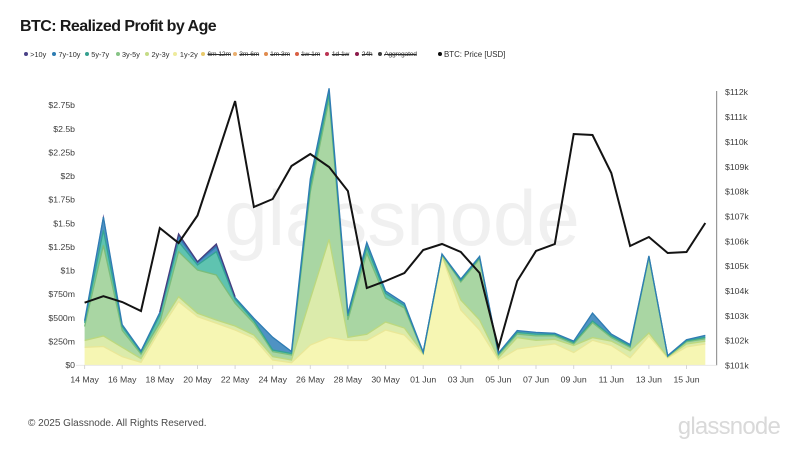 The height and width of the screenshot is (450, 800). What do you see at coordinates (536, 379) in the screenshot?
I see `svg-text: 07 Jun` at bounding box center [536, 379].